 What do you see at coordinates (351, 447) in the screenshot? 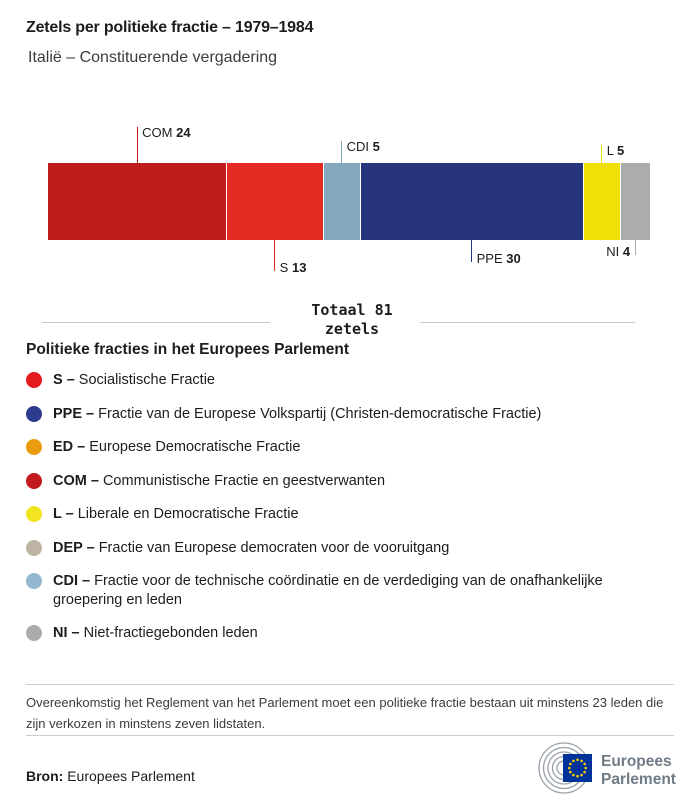
I see `legend-item: ED – Europese Democratische Fractie` at bounding box center [351, 447].